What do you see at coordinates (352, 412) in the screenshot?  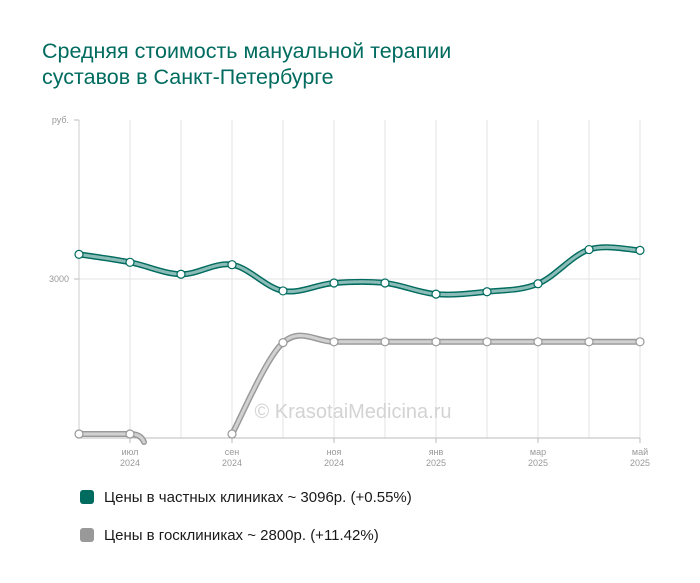 I see `watermark: © KrasotaiMedicina.ru` at bounding box center [352, 412].